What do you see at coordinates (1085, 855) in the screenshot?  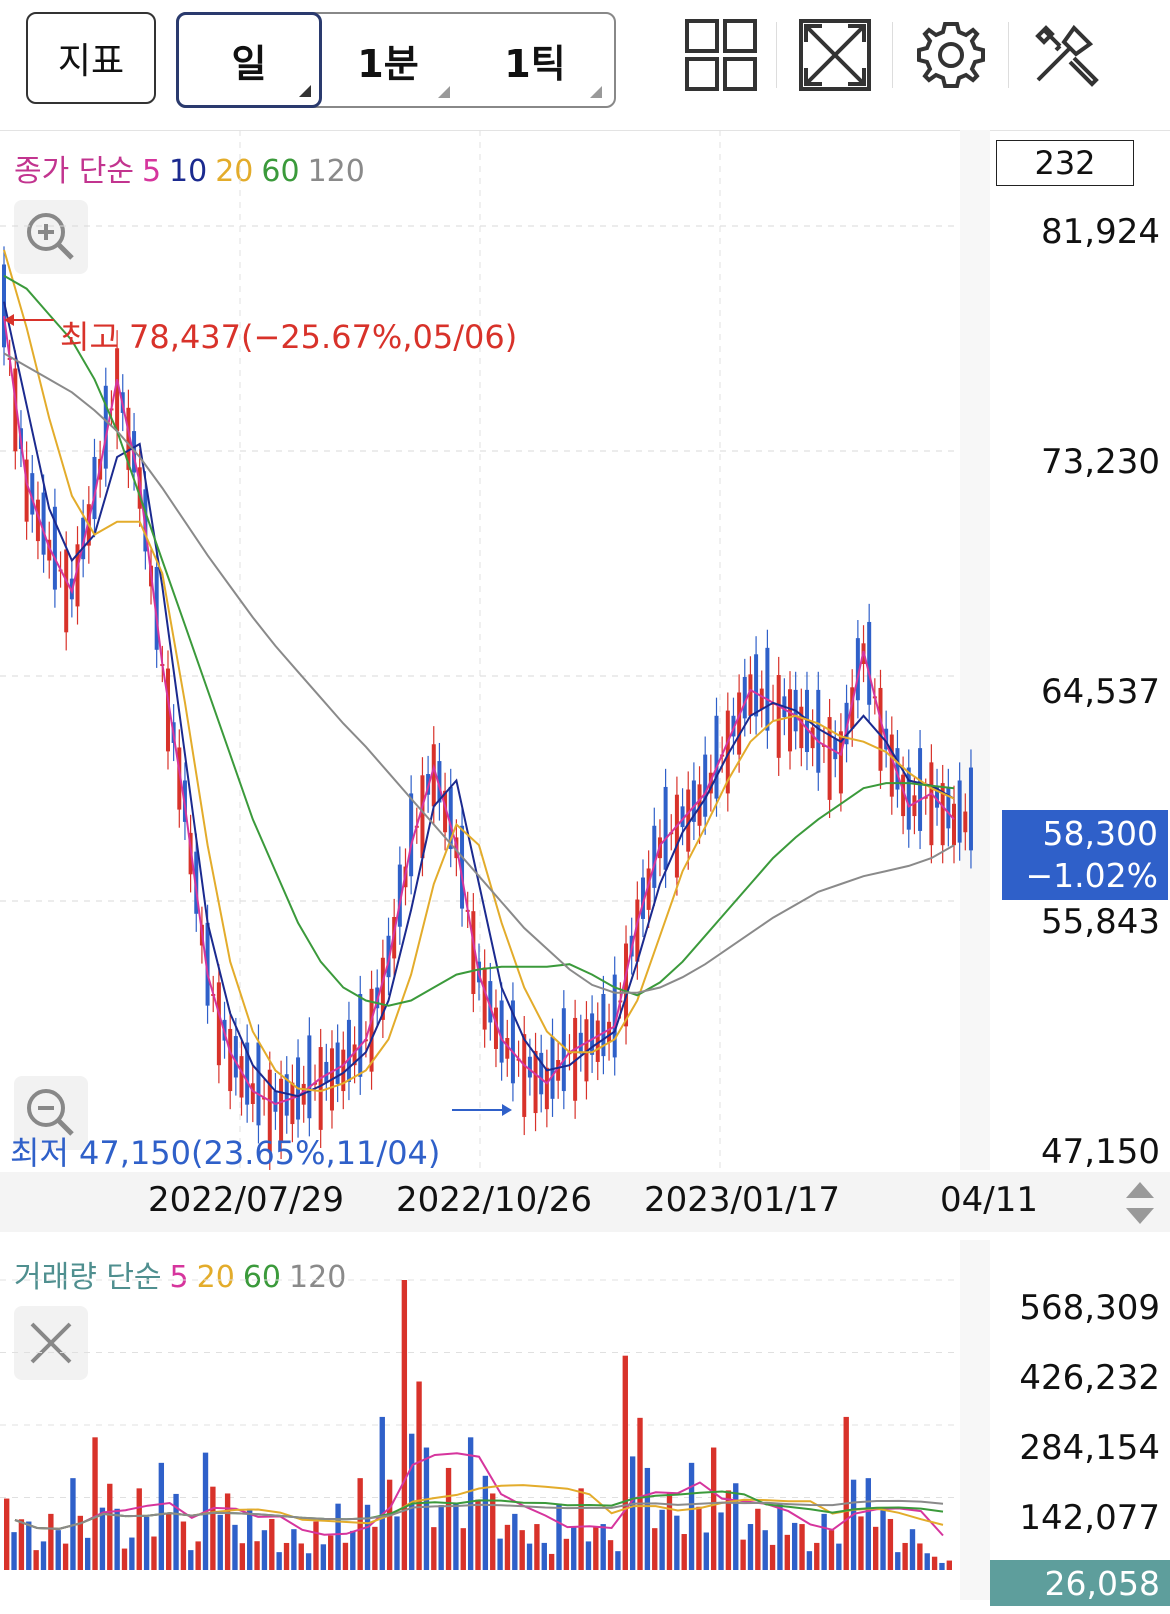 I see `current-price-tag: 58,300 −1.02%` at bounding box center [1085, 855].